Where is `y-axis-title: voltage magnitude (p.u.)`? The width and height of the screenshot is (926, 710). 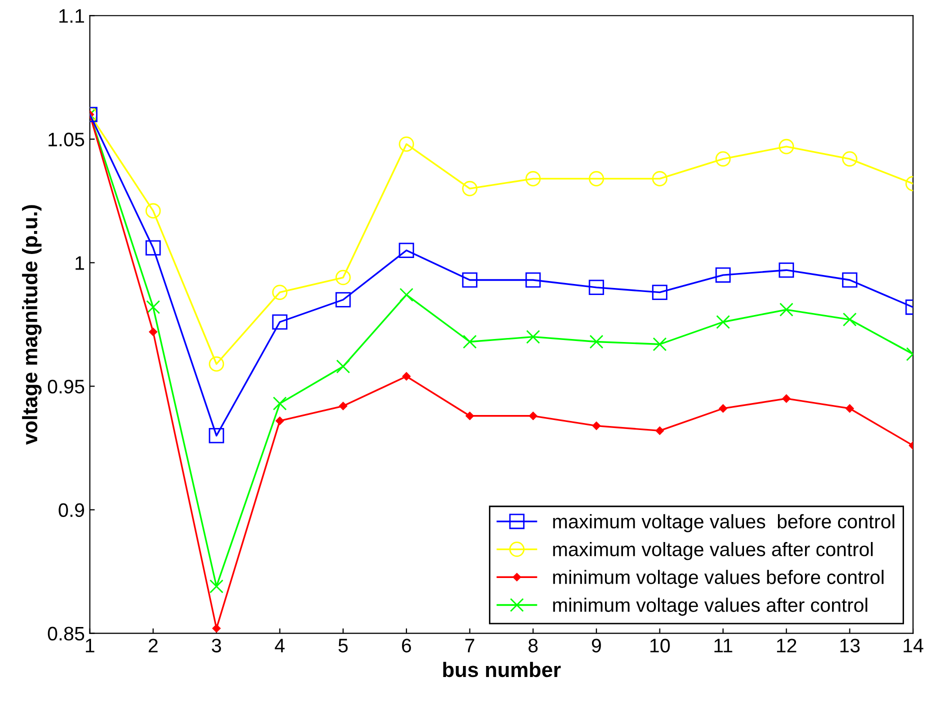 y-axis-title: voltage magnitude (p.u.) is located at coordinates (32, 325).